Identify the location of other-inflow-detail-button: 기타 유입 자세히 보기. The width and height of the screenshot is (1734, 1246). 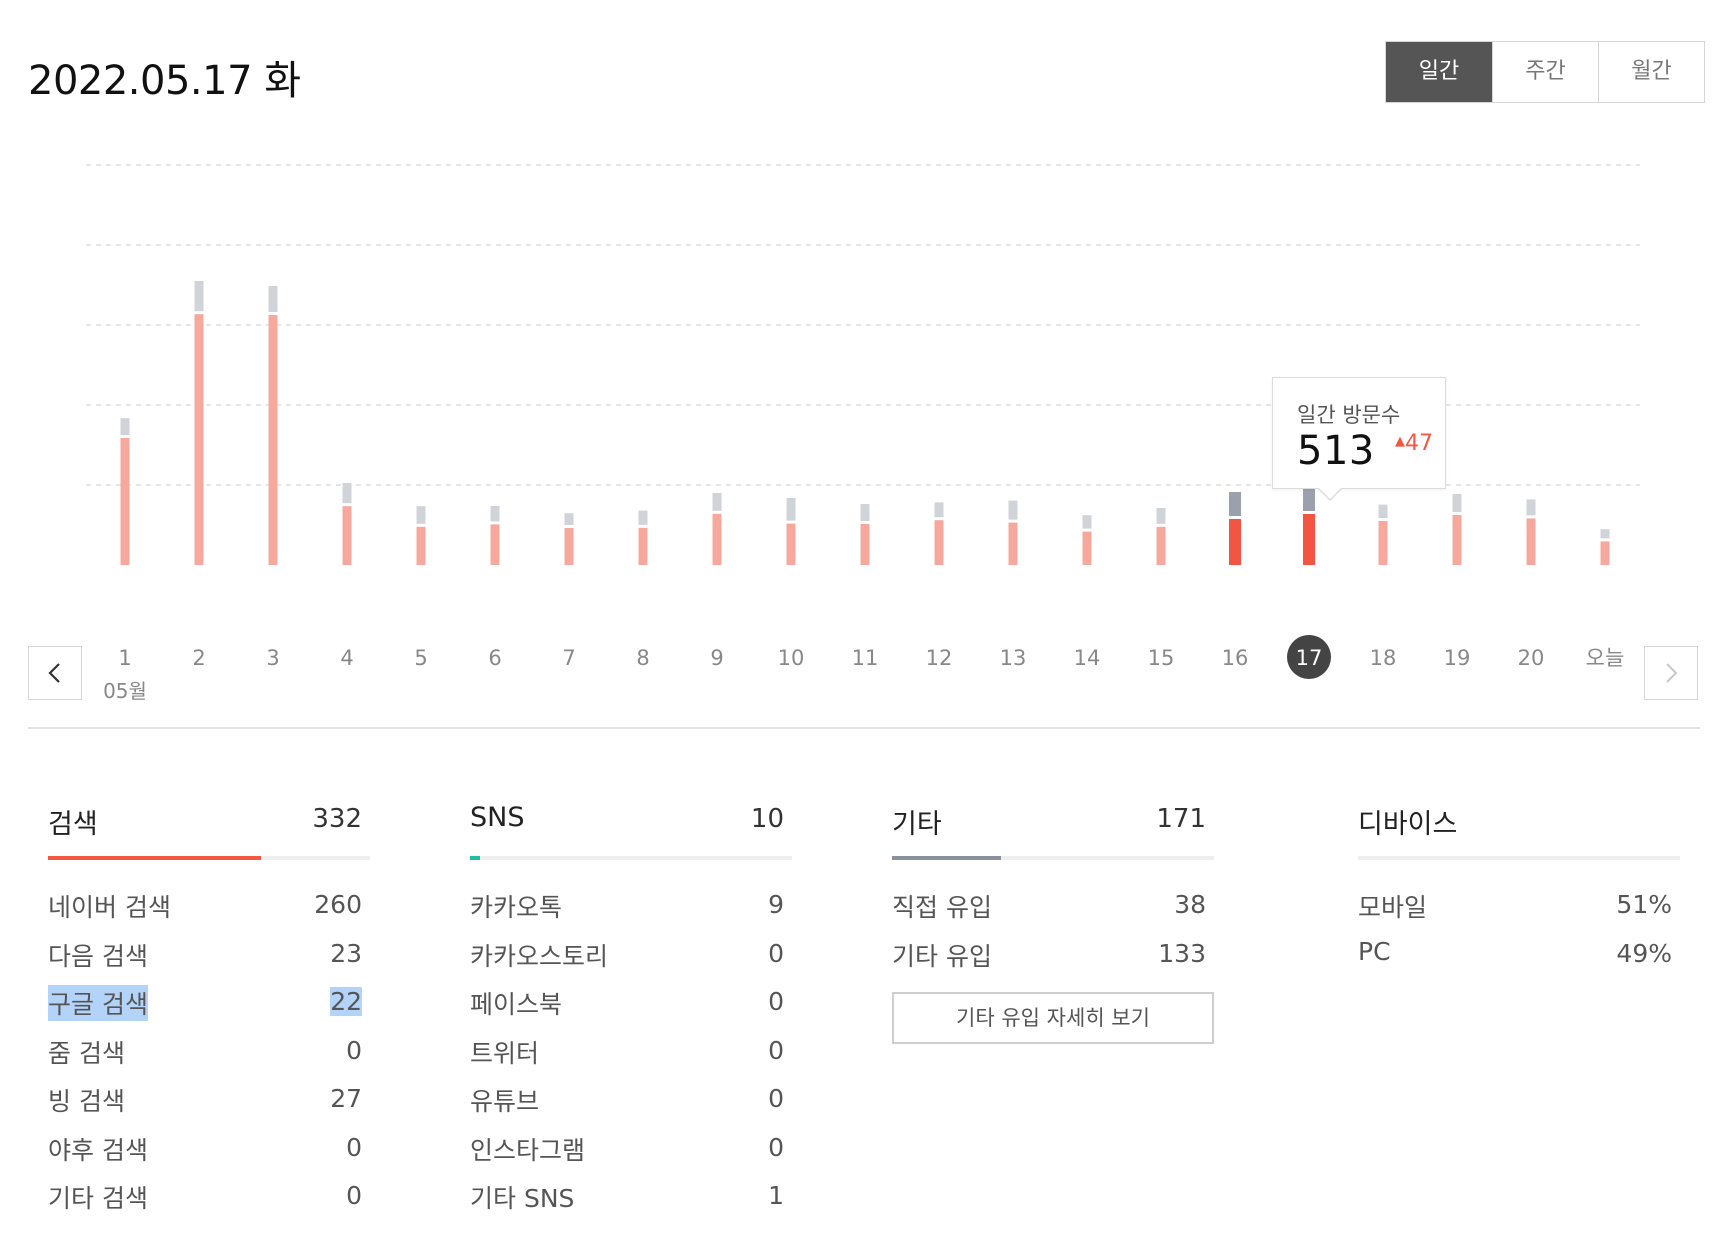
(1053, 1018).